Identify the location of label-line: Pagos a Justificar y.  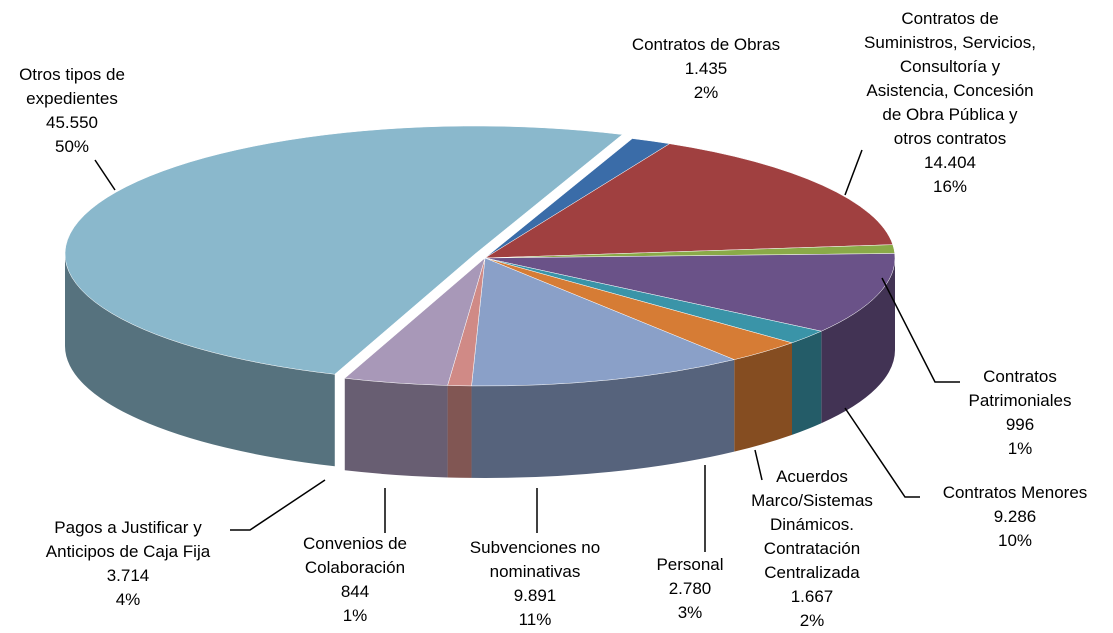
(128, 527).